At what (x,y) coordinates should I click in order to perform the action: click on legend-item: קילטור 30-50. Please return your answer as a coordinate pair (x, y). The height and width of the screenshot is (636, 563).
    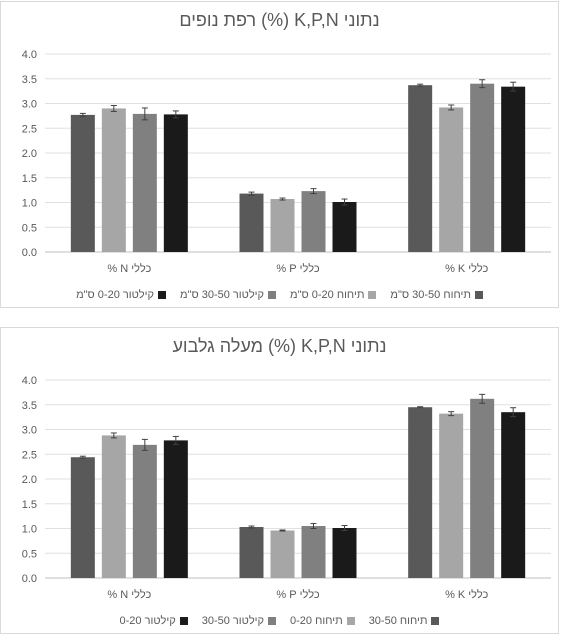
    Looking at the image, I should click on (239, 621).